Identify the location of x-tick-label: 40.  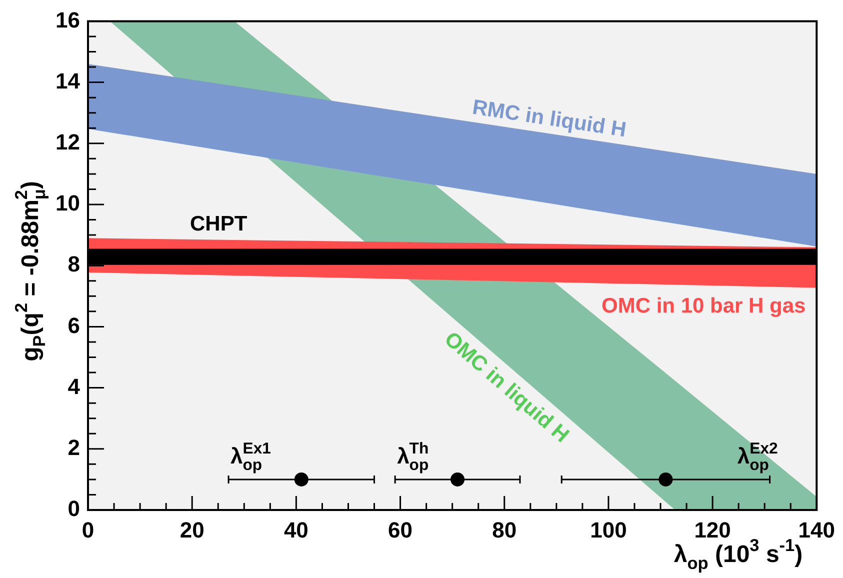
(296, 529).